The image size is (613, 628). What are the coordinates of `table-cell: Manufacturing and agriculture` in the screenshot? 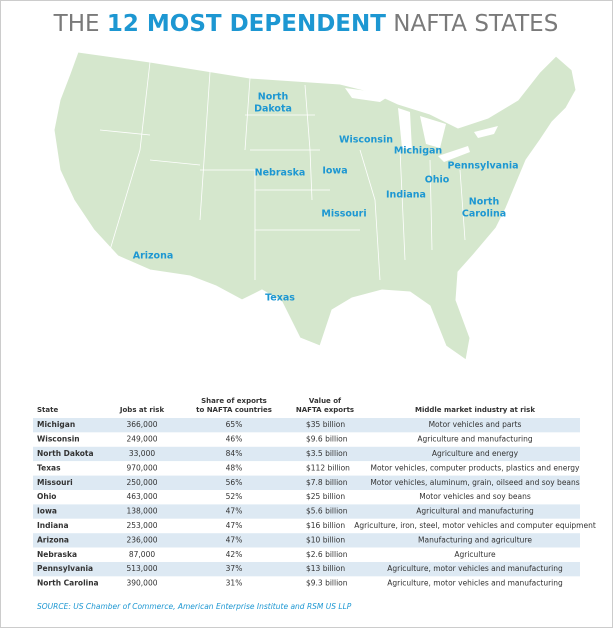 It's located at (475, 539).